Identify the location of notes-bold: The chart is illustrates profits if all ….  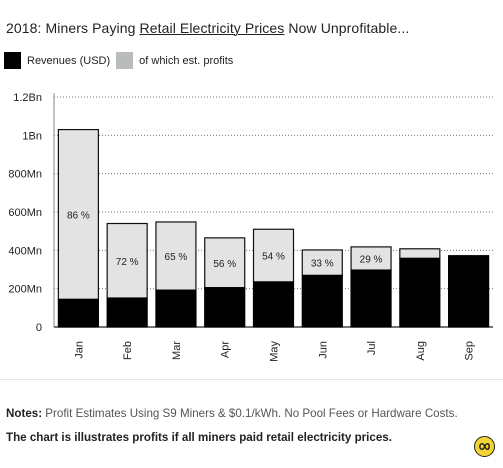
(199, 437).